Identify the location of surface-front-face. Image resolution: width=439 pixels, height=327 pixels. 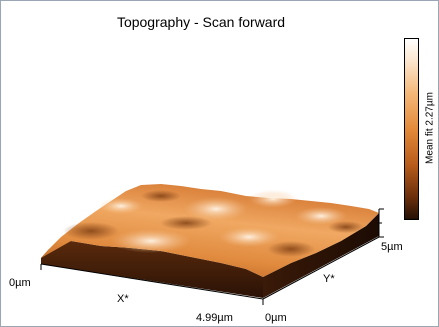
(152, 269).